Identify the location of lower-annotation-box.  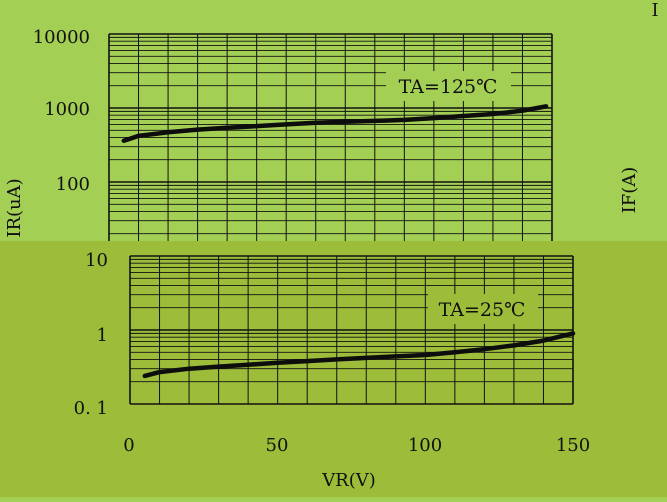
(483, 309).